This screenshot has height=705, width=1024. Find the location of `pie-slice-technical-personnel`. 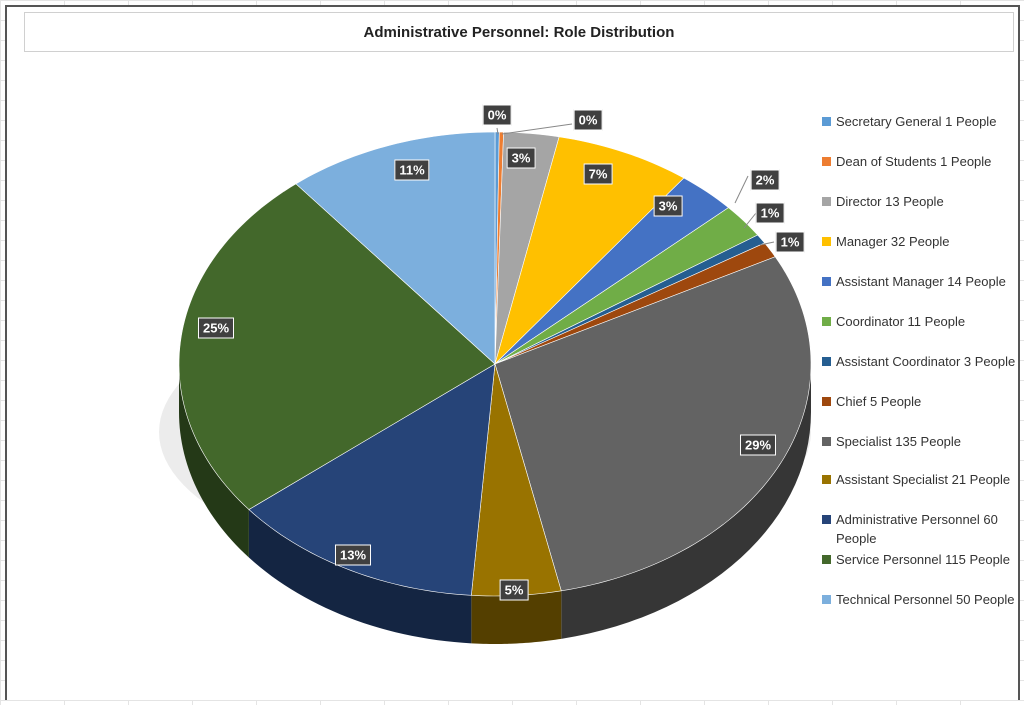

pie-slice-technical-personnel is located at coordinates (395, 248).